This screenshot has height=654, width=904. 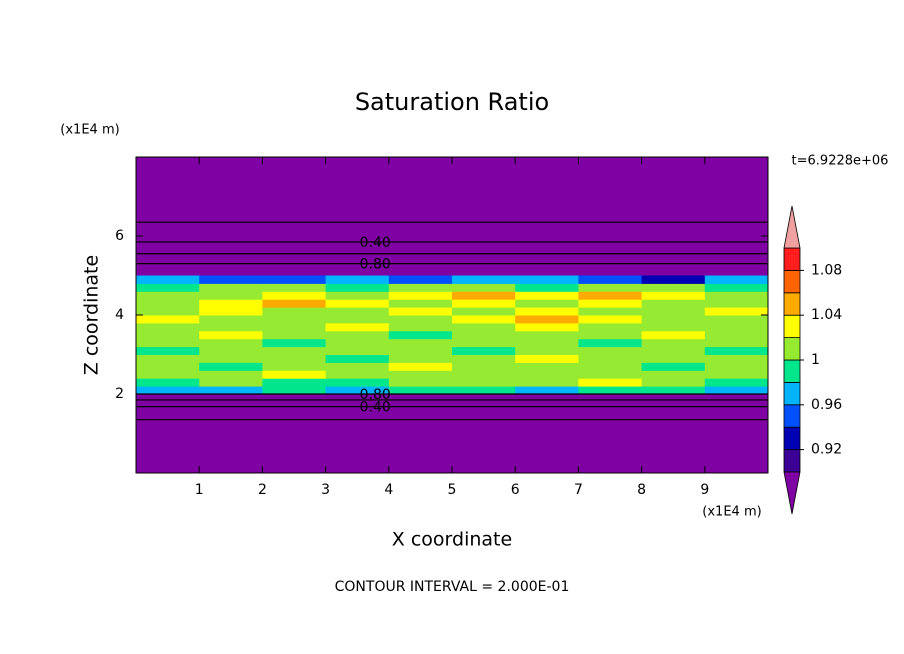 I want to click on y-tick-label: 6, so click(x=119, y=236).